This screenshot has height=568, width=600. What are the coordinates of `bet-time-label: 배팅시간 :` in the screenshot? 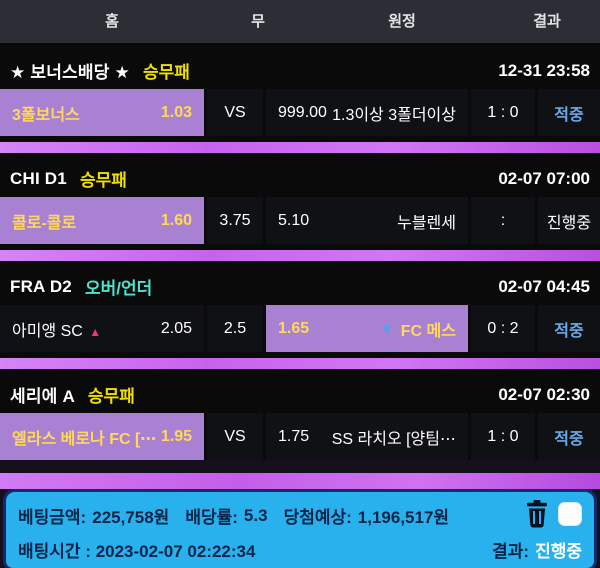 It's located at (54, 551).